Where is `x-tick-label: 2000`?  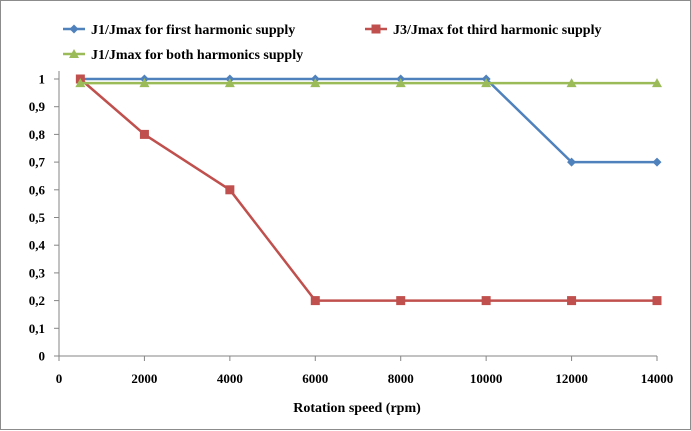 x-tick-label: 2000 is located at coordinates (144, 378).